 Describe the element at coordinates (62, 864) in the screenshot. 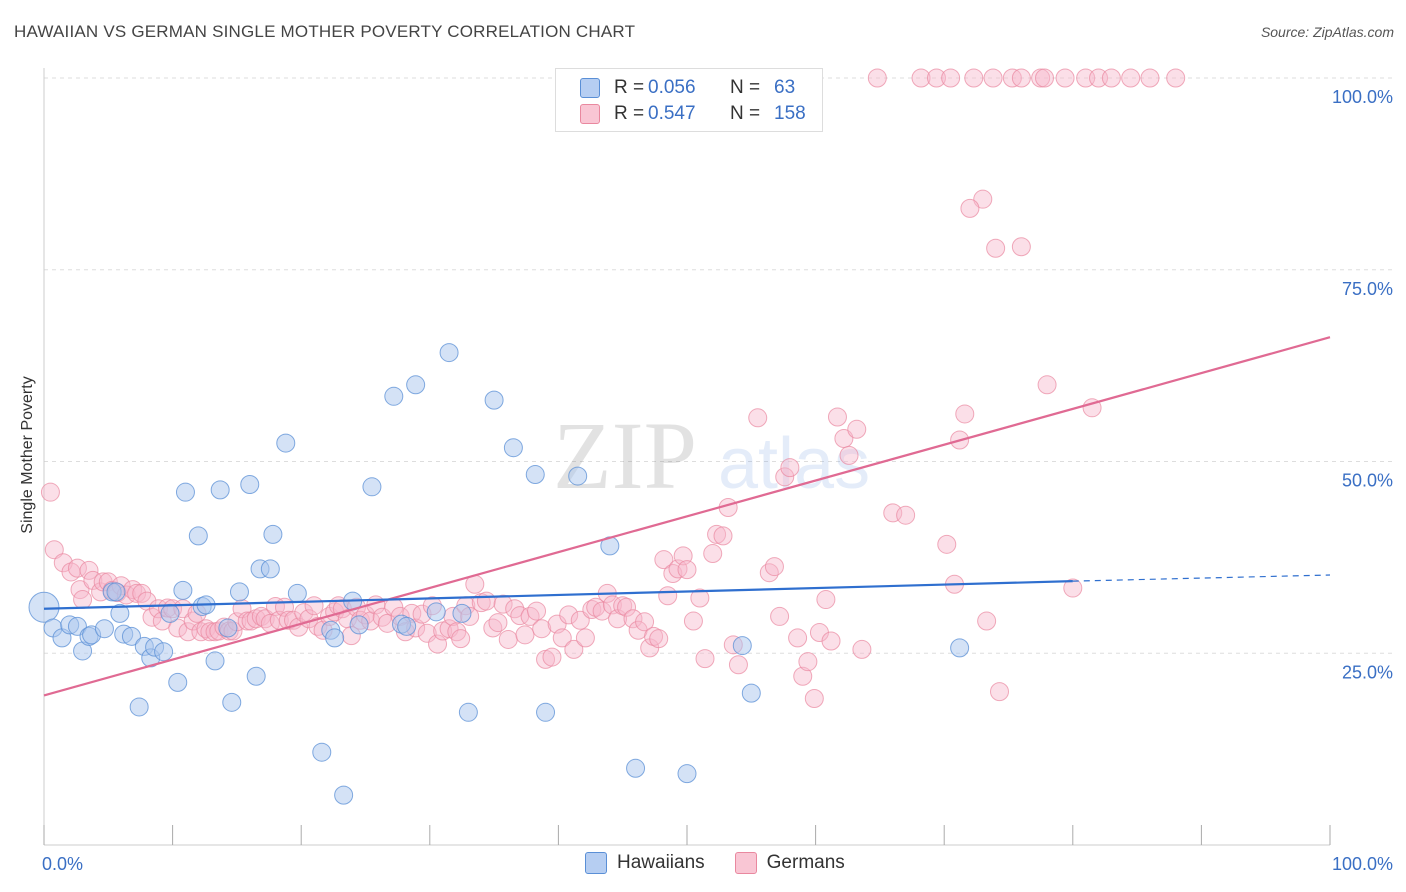

I see `x-tick-label-min: 0.0%` at that location.